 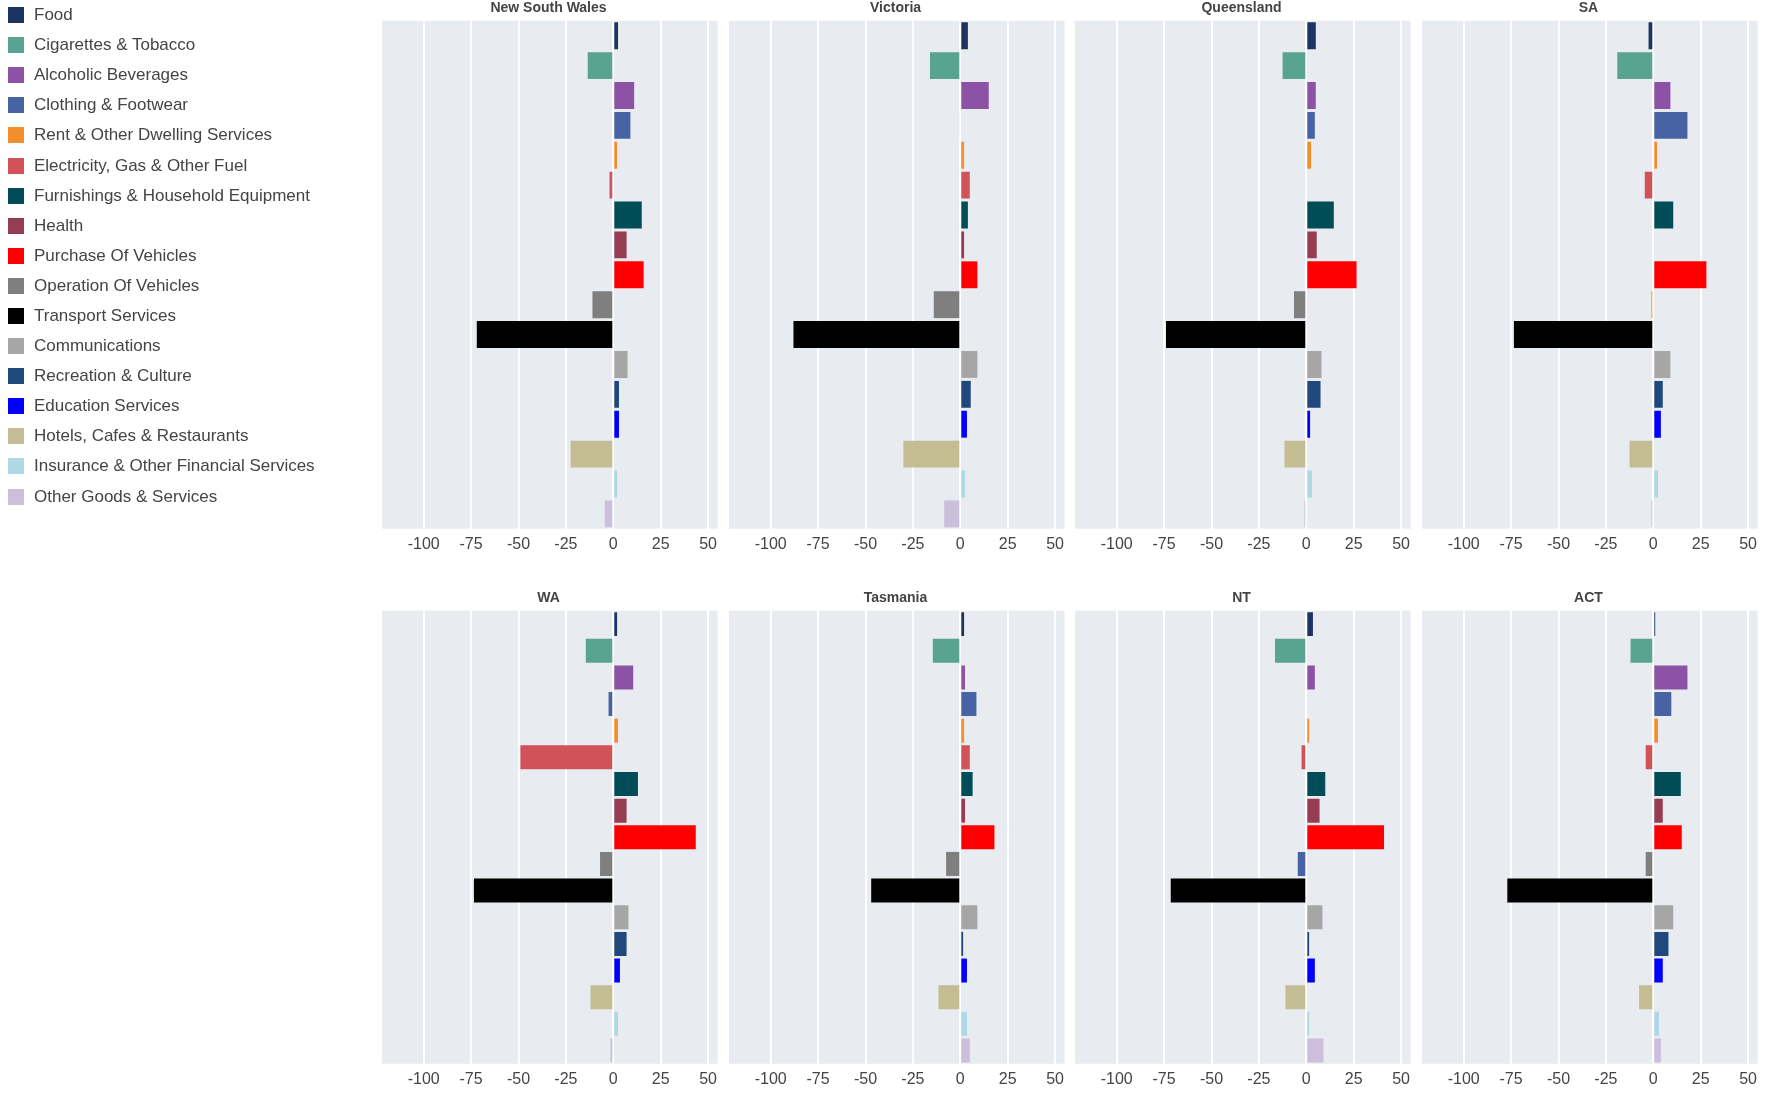 What do you see at coordinates (153, 135) in the screenshot?
I see `legend-label: Rent & Other Dwelling Services` at bounding box center [153, 135].